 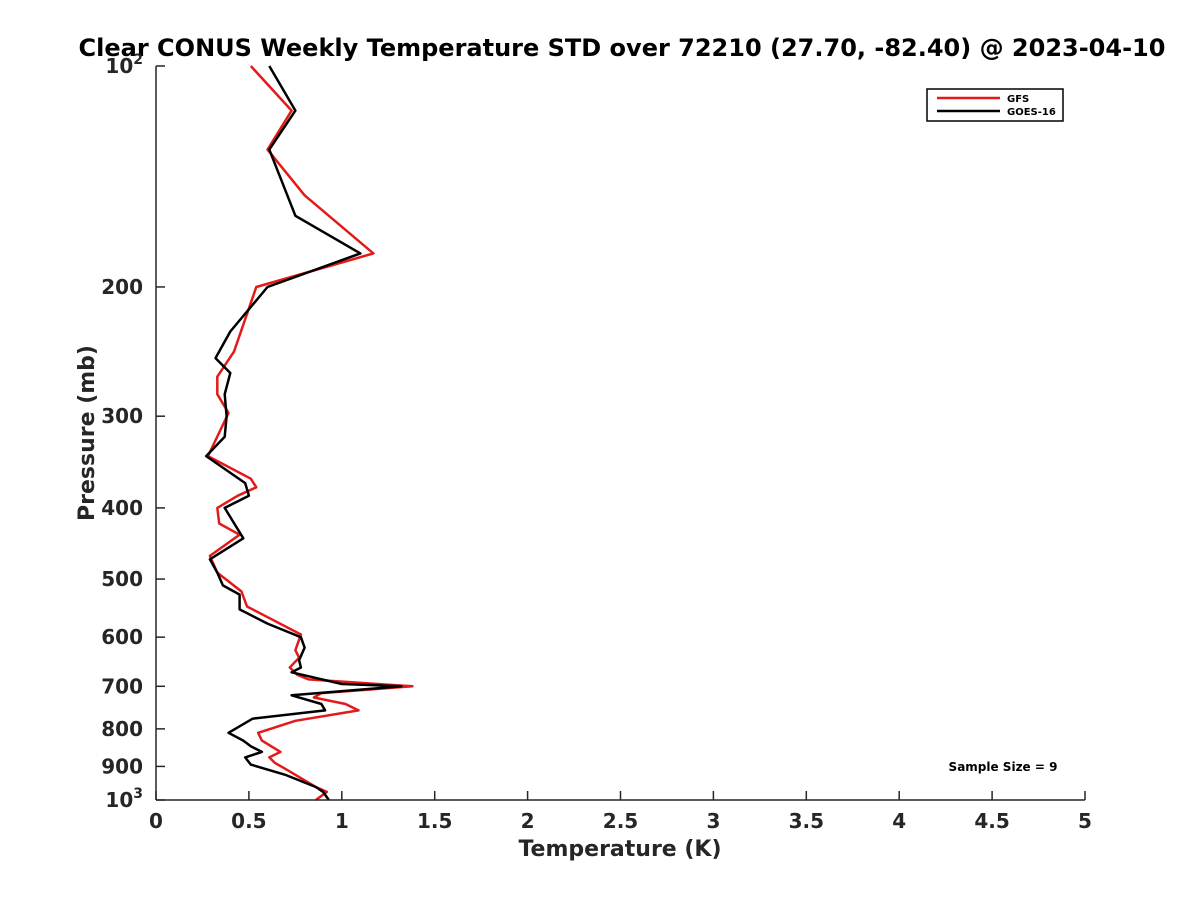 What do you see at coordinates (122, 508) in the screenshot?
I see `y-tick-label: 400` at bounding box center [122, 508].